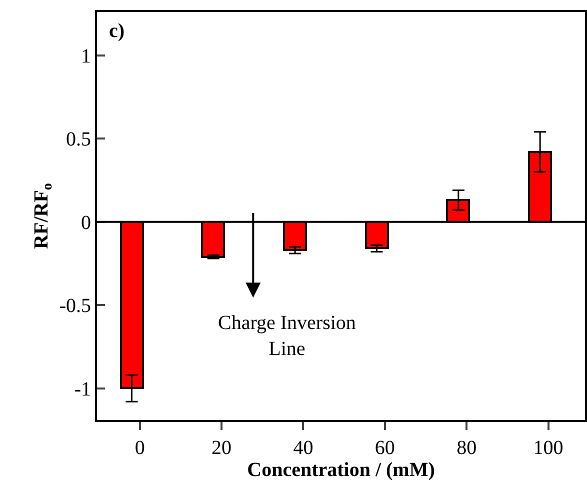 The width and height of the screenshot is (587, 498). Describe the element at coordinates (341, 470) in the screenshot. I see `x-axis-title: Concentration / (mM)` at that location.